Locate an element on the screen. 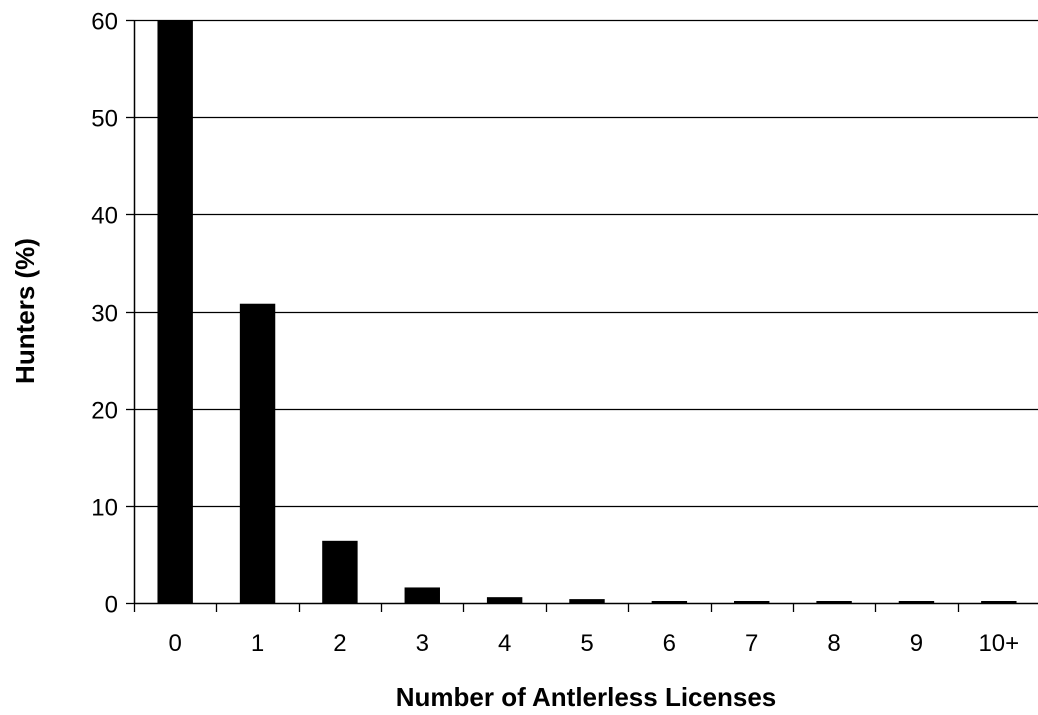 This screenshot has width=1038, height=715. y-tick-label-30: 30 is located at coordinates (104, 314).